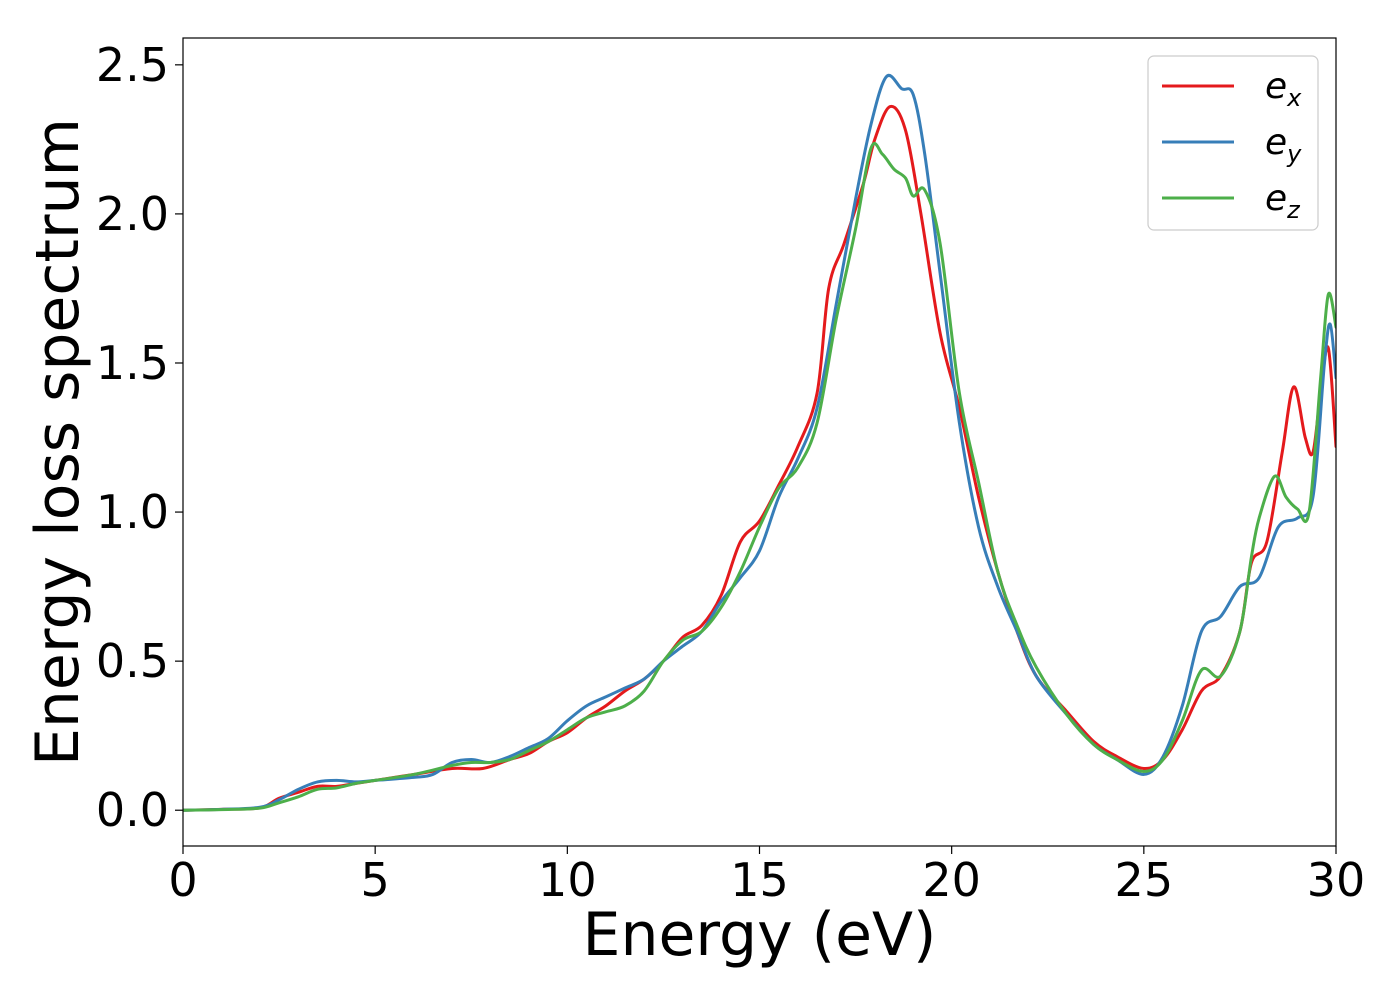 The image size is (1400, 1000). Describe the element at coordinates (760, 935) in the screenshot. I see `x-axis-label: Energy (eV)` at that location.